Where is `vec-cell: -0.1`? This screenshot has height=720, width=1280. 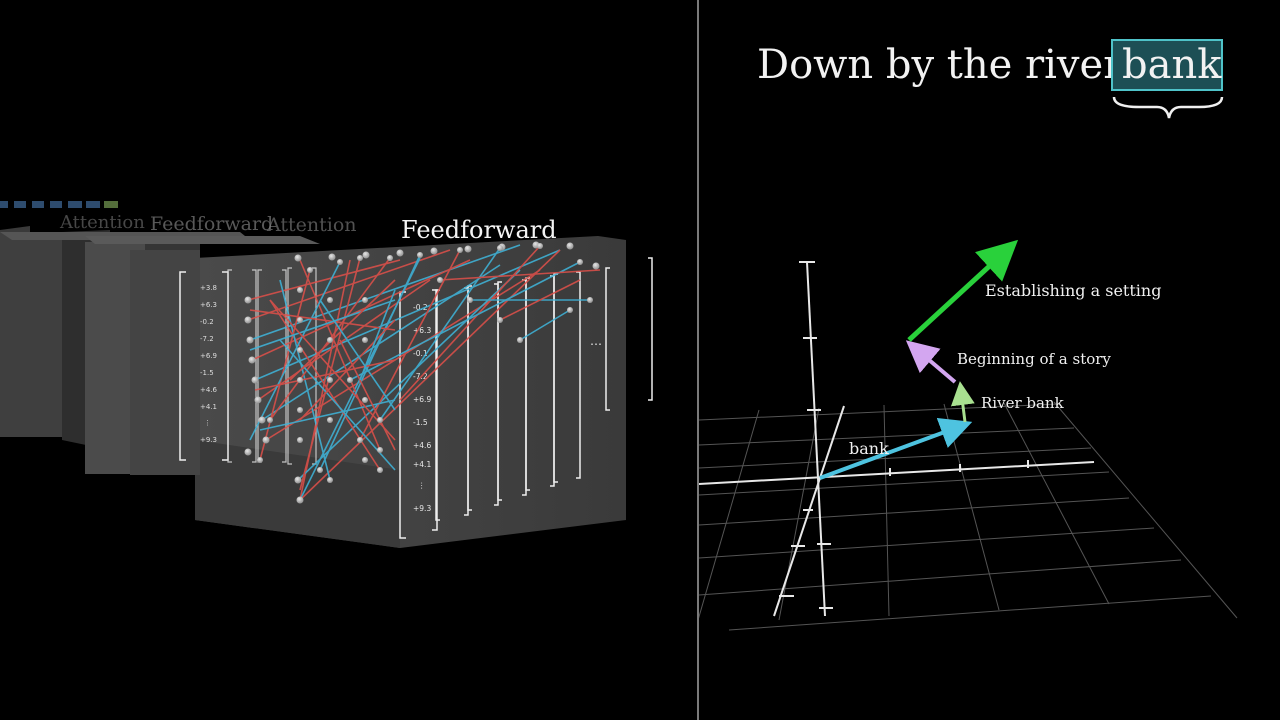 vec-cell: -0.1 is located at coordinates (420, 353).